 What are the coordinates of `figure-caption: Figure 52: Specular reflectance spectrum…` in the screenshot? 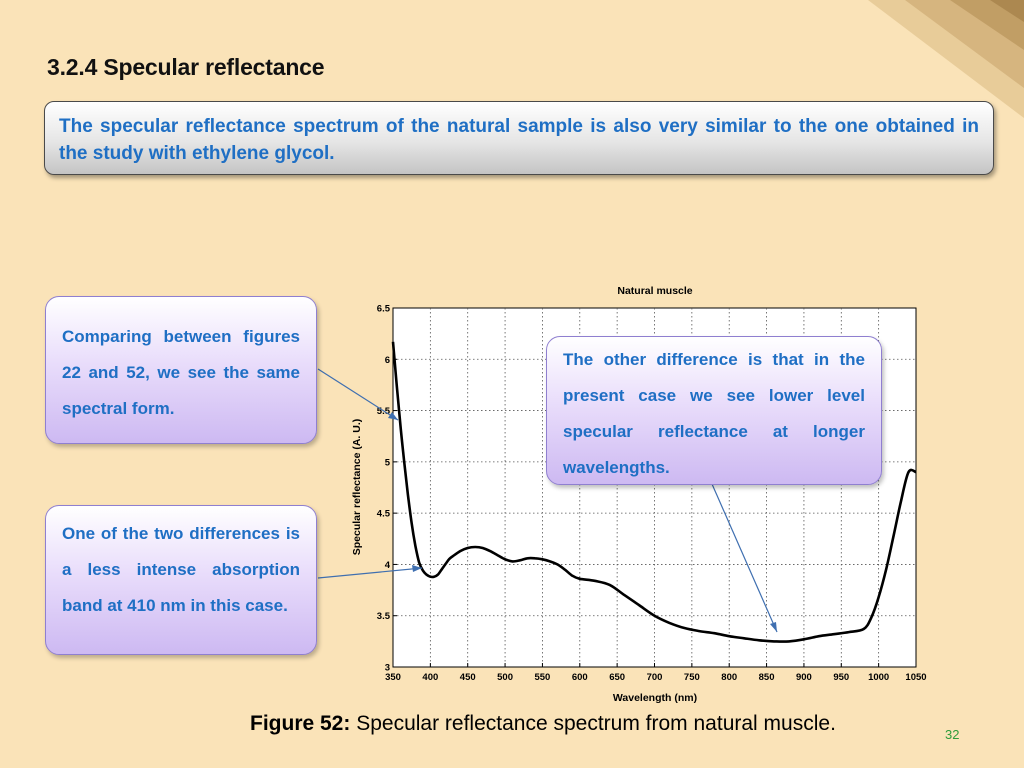 It's located at (543, 724).